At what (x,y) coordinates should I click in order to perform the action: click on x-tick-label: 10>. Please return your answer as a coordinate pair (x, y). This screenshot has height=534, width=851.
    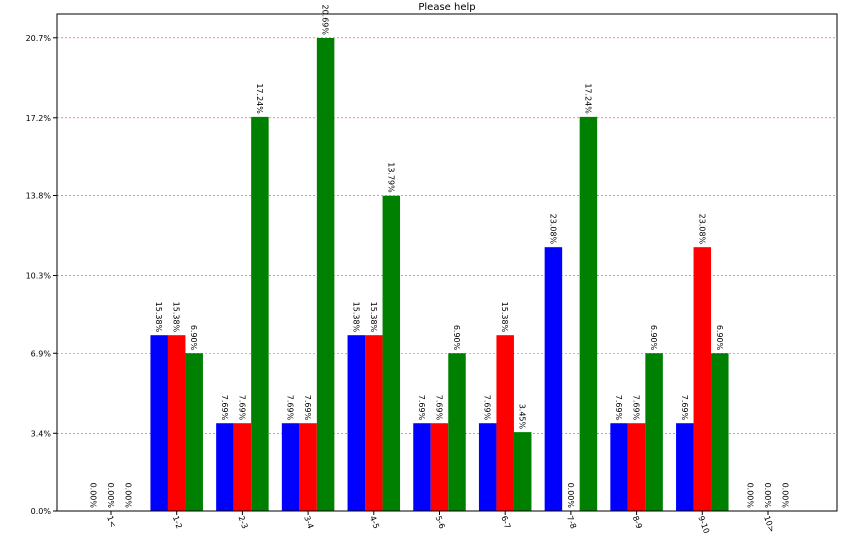
    Looking at the image, I should click on (769, 524).